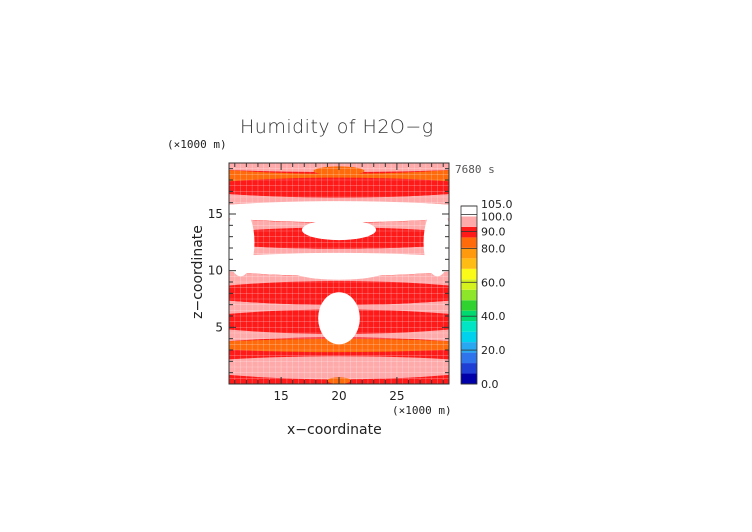  I want to click on colorbar-label: 100.0, so click(497, 216).